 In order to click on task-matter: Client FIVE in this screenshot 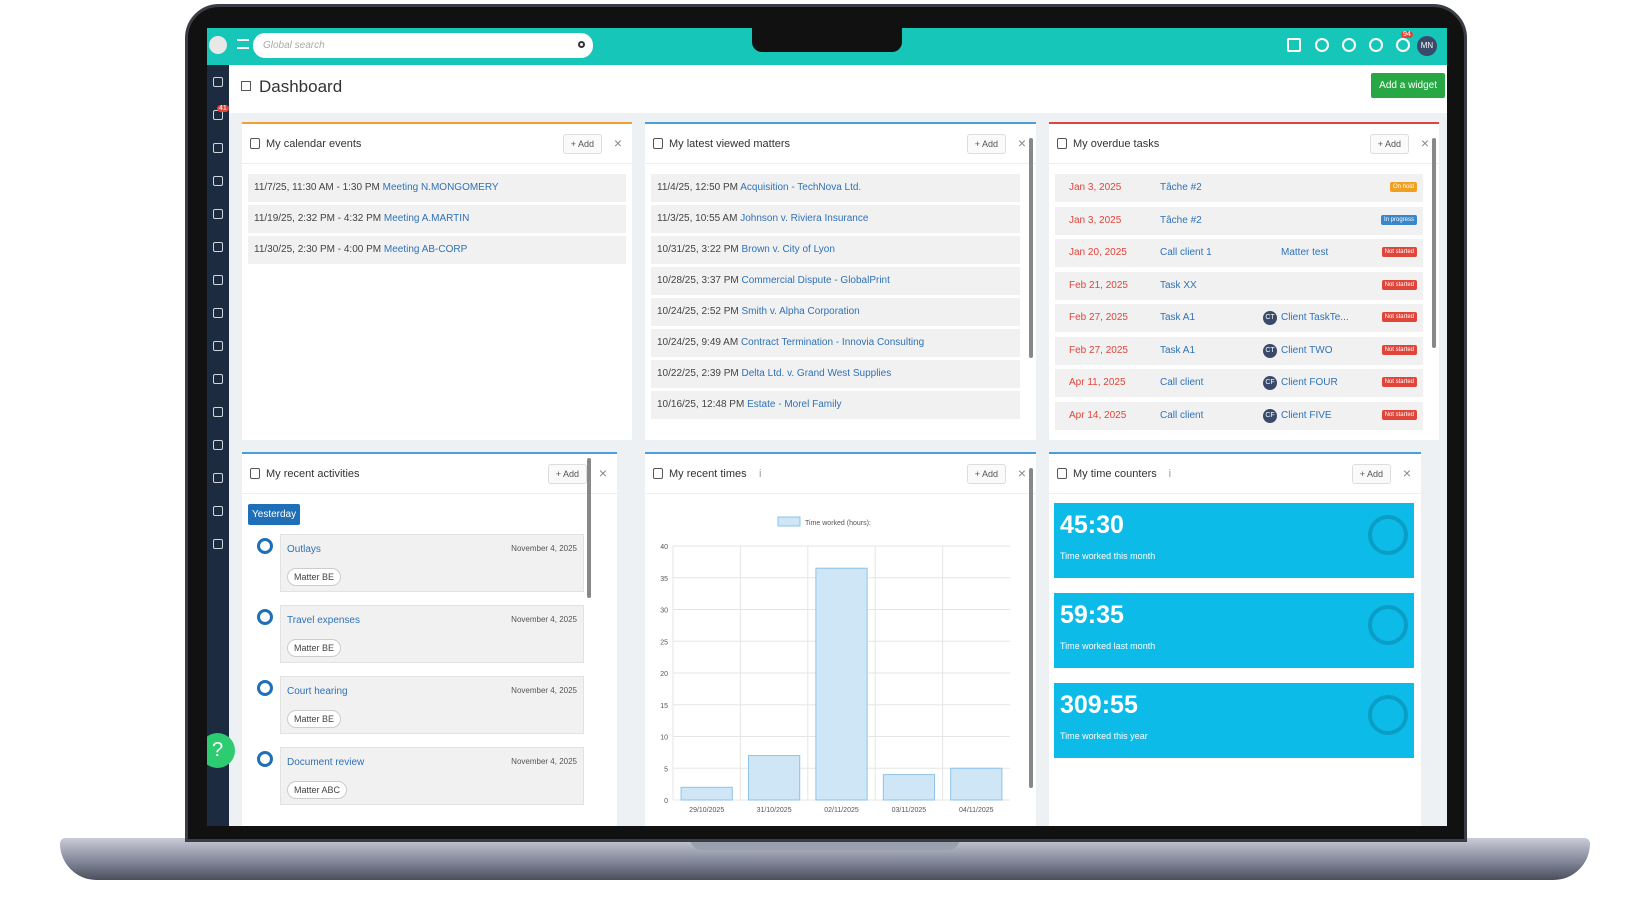, I will do `click(1306, 415)`.